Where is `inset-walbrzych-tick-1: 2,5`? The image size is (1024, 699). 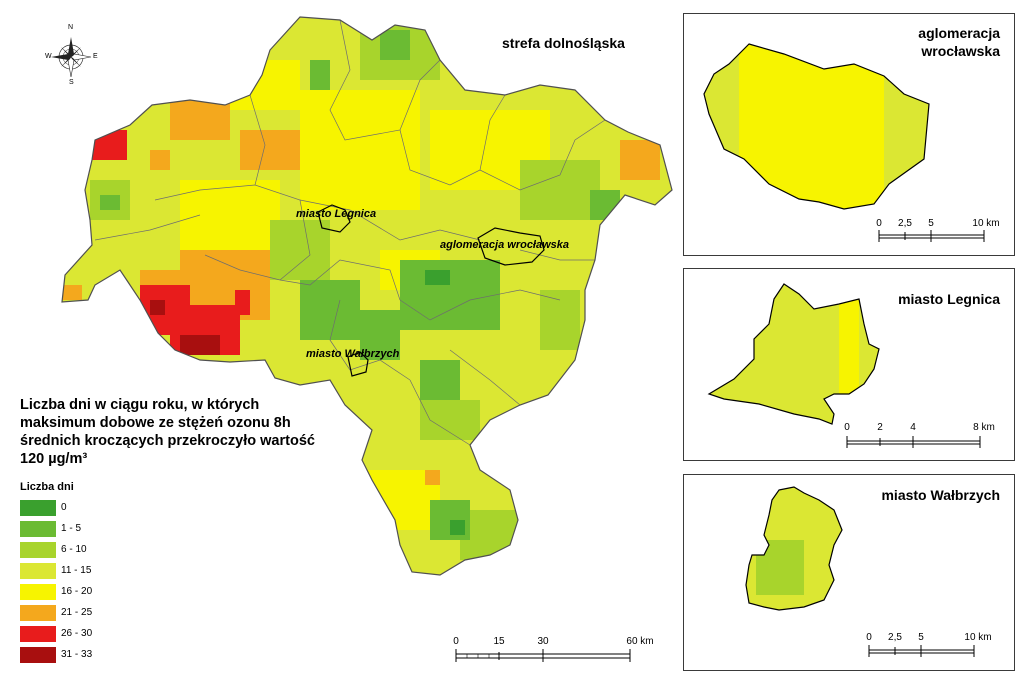
inset-walbrzych-tick-1: 2,5 is located at coordinates (895, 637).